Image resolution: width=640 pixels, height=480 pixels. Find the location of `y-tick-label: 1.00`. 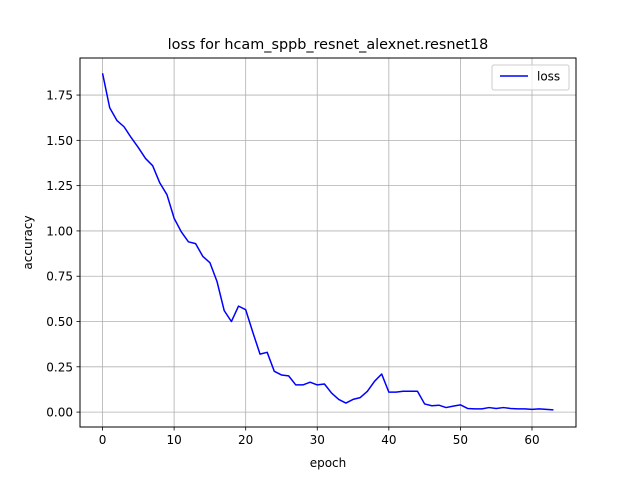

y-tick-label: 1.00 is located at coordinates (59, 231).